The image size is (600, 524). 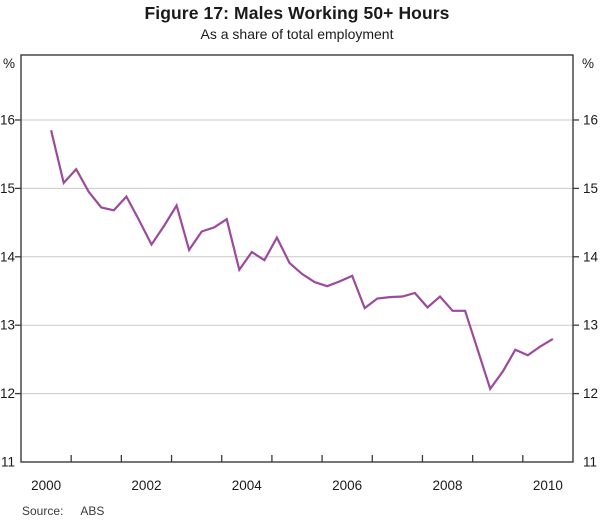 What do you see at coordinates (8, 462) in the screenshot?
I see `y-axis-label-left-11: 11` at bounding box center [8, 462].